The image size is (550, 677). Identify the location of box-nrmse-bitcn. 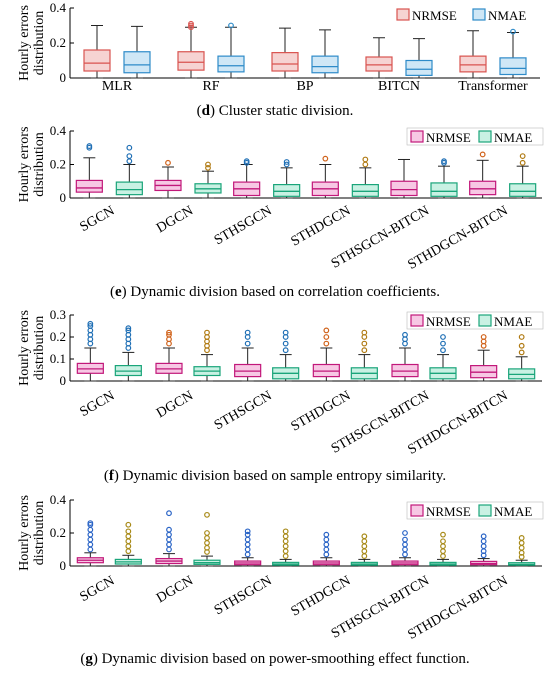
(379, 58).